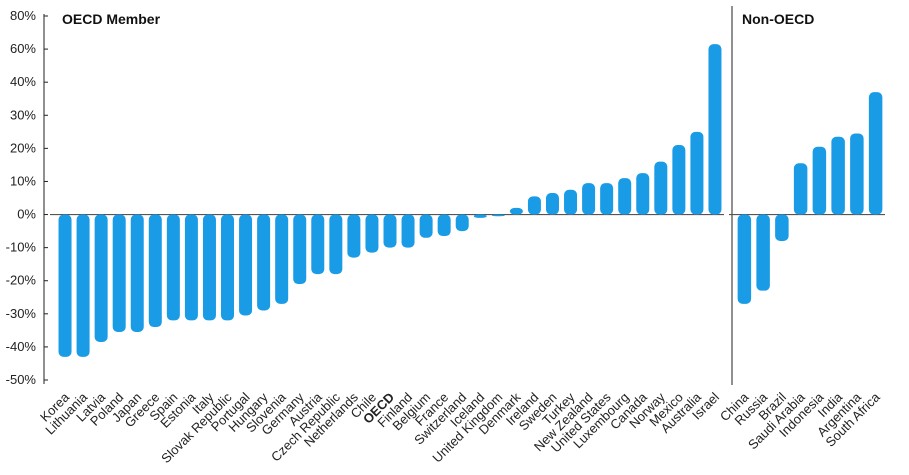 The height and width of the screenshot is (475, 909). What do you see at coordinates (778, 19) in the screenshot?
I see `panel-title: Non-OECD` at bounding box center [778, 19].